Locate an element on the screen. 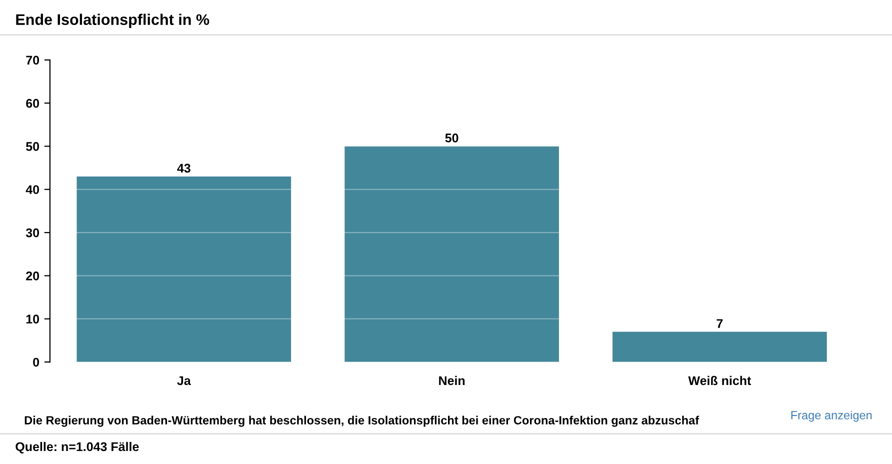  data-label: 50 is located at coordinates (451, 138).